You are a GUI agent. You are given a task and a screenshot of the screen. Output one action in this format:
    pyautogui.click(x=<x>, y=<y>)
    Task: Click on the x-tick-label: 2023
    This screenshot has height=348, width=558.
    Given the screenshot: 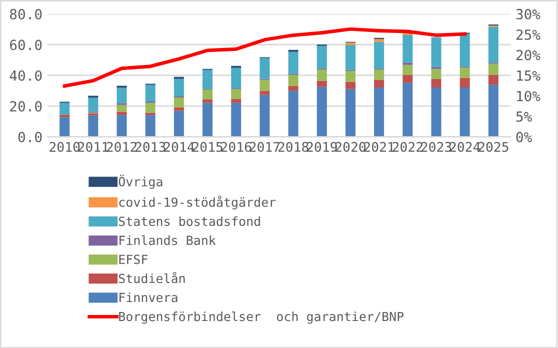 What is the action you would take?
    pyautogui.click(x=436, y=147)
    